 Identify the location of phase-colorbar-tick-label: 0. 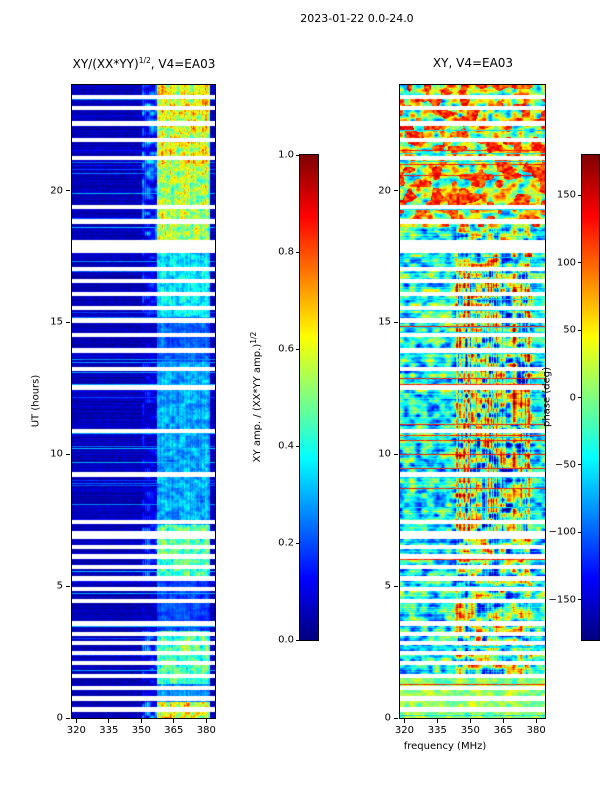
(572, 397).